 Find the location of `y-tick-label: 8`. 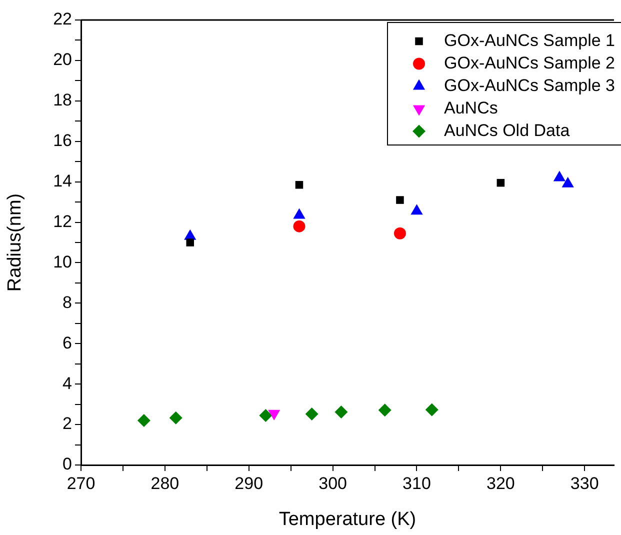

y-tick-label: 8 is located at coordinates (67, 302).